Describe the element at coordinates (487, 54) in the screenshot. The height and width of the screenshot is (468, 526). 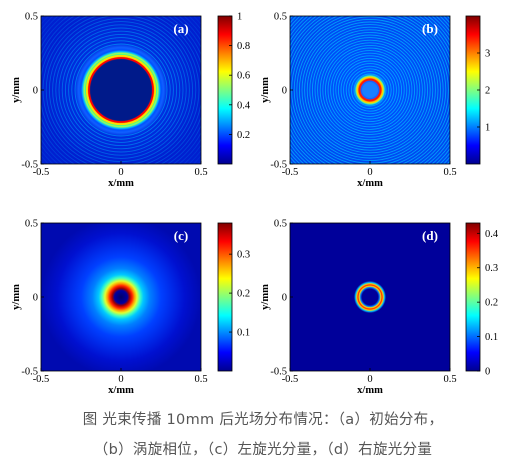
I see `colorbar-tick-label: 3` at that location.